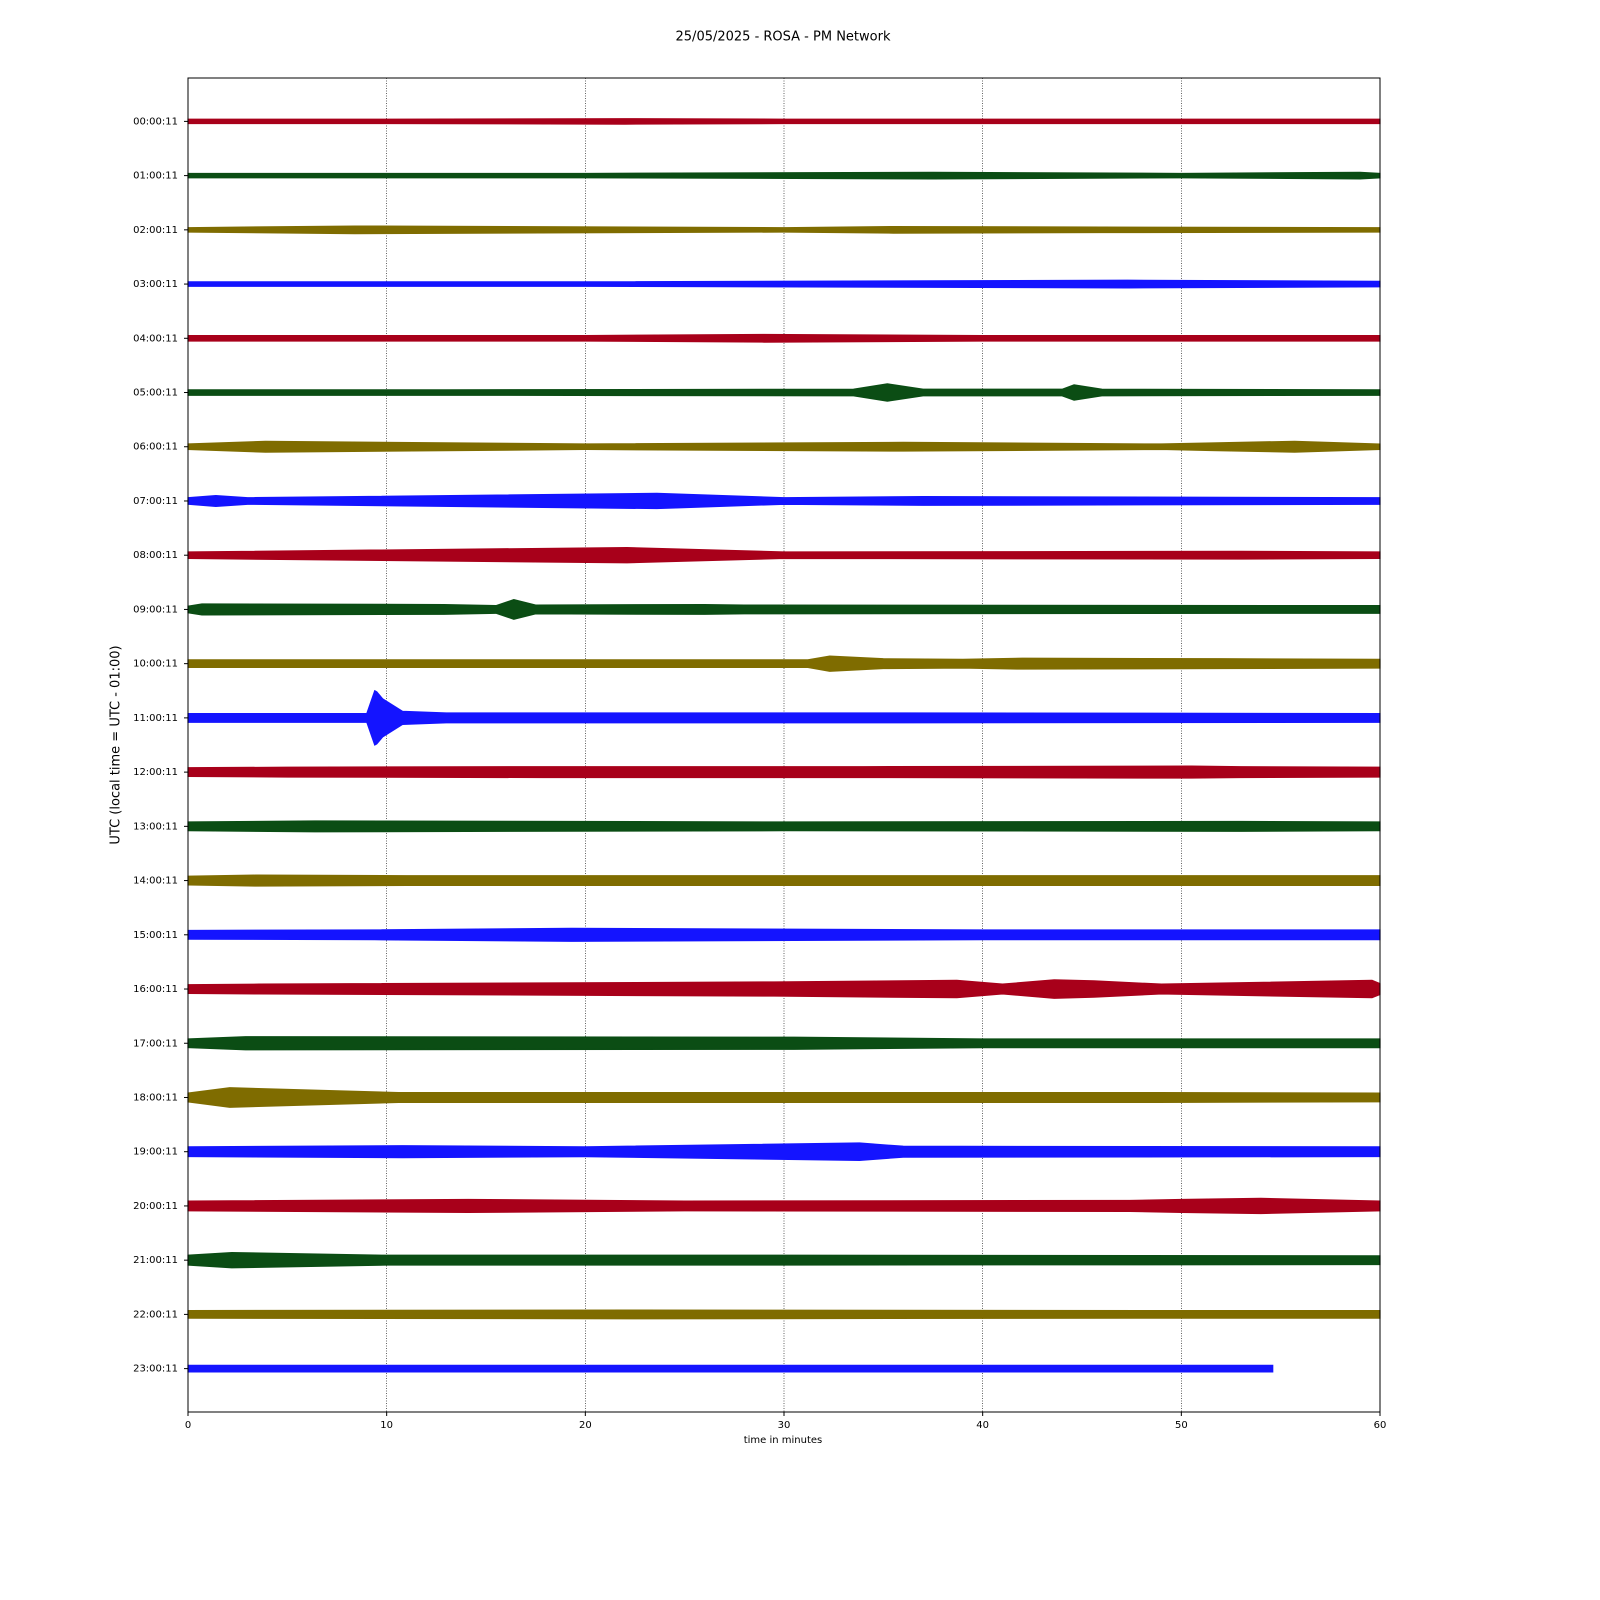 The image size is (1600, 1600). I want to click on chart-title: 25/05/2025 - ROSA - PM Network, so click(783, 37).